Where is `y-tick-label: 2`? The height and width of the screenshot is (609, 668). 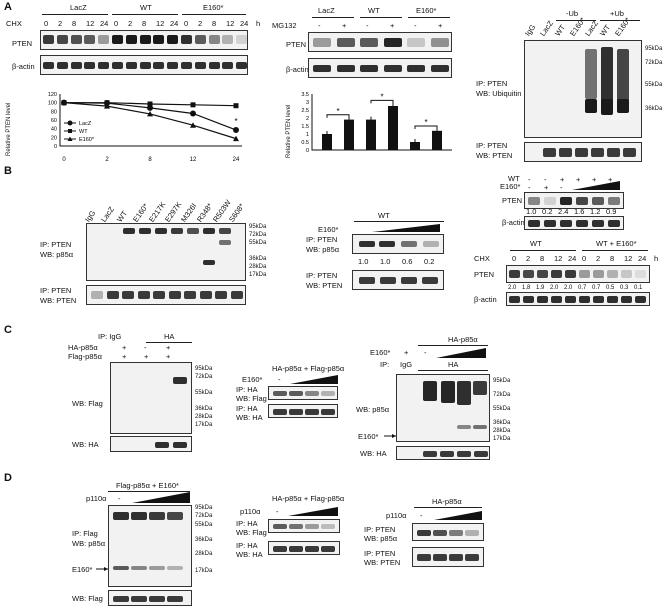
y-tick-label: 2 is located at coordinates (307, 119).